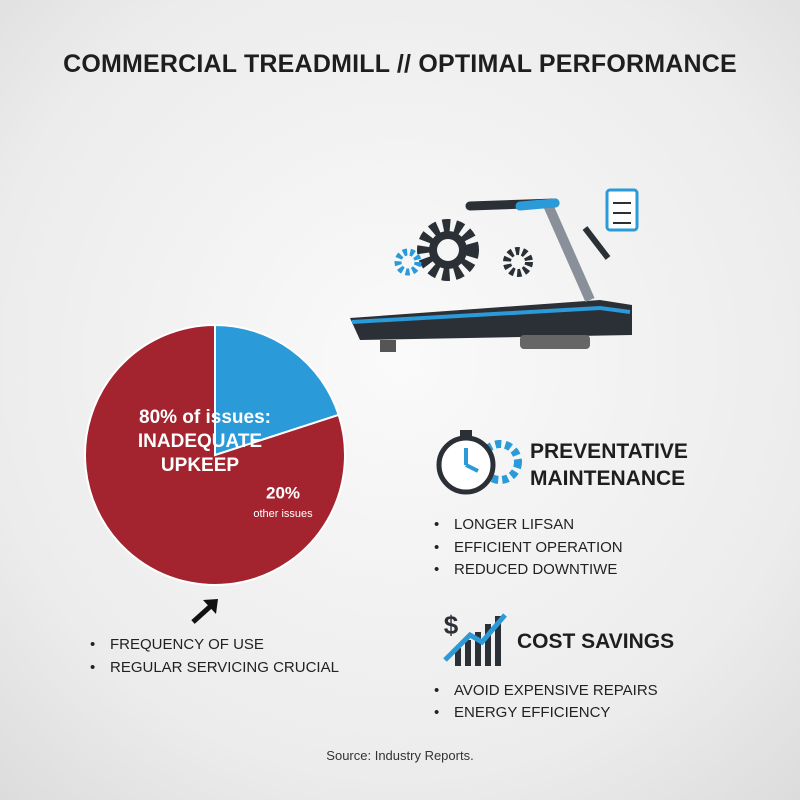  What do you see at coordinates (213, 667) in the screenshot?
I see `note: REGULAR SERVICING CRUCIAL` at bounding box center [213, 667].